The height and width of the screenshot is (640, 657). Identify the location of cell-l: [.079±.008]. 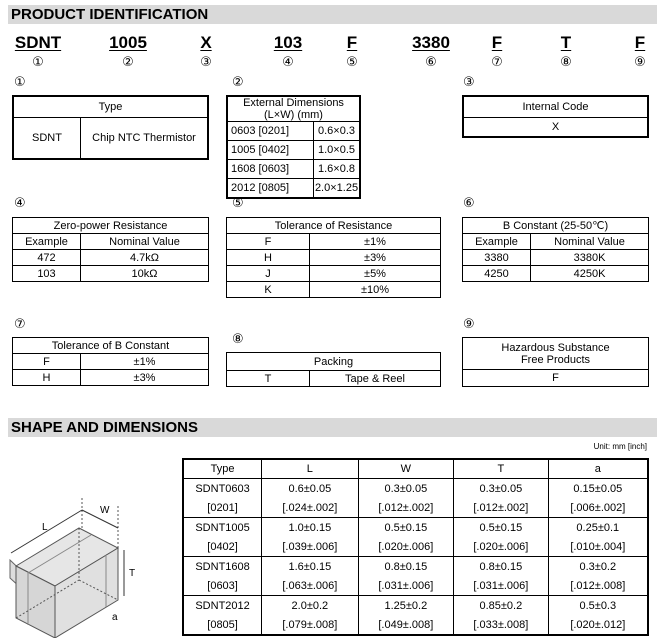
(310, 625).